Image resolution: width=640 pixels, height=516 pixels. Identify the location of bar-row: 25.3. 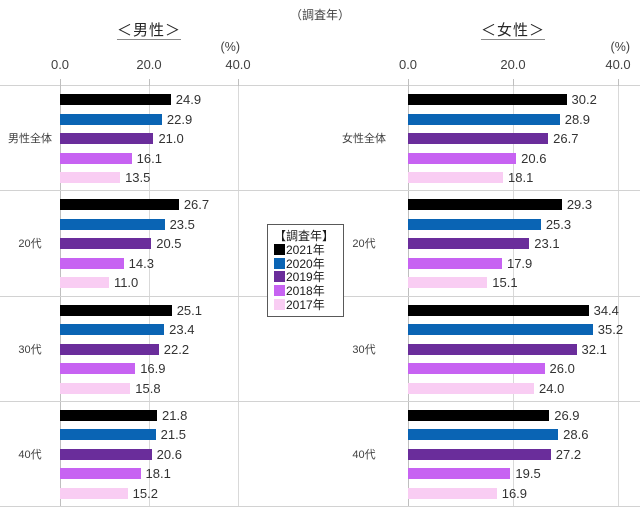
(513, 224).